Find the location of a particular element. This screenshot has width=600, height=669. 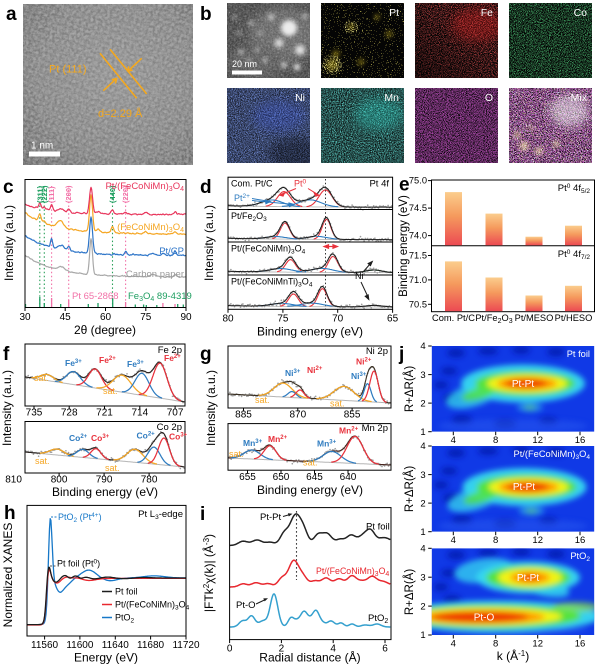

svg-text: i is located at coordinates (202, 514).